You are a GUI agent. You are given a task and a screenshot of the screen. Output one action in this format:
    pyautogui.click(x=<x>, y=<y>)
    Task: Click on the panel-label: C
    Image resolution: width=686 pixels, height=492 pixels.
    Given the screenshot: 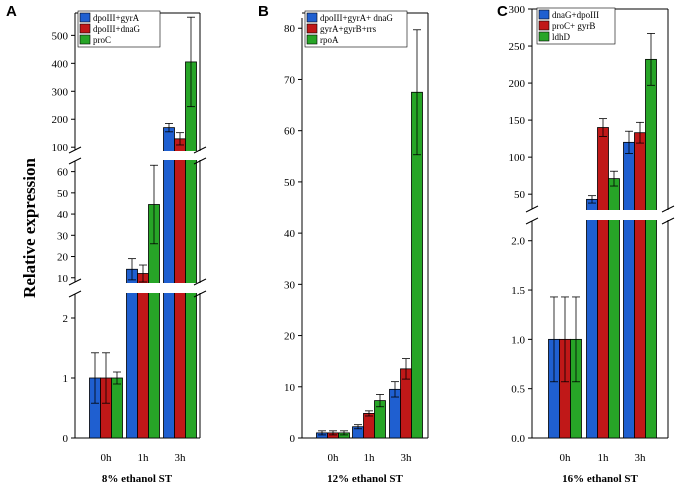 What is the action you would take?
    pyautogui.click(x=502, y=11)
    